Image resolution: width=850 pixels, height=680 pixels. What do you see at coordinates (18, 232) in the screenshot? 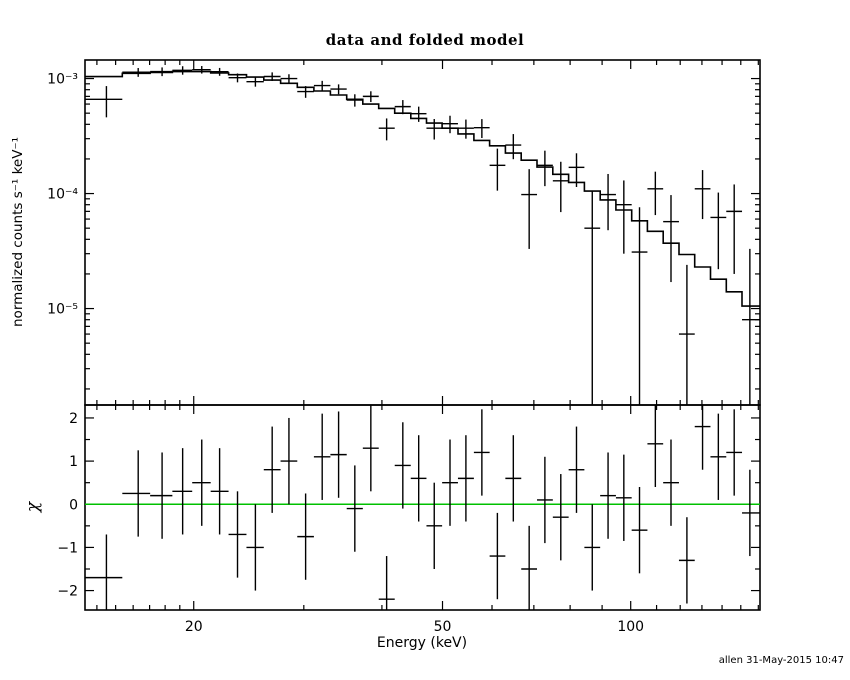
I see `y-axis-label-counts: normalized counts s⁻¹ keV⁻¹` at bounding box center [18, 232].